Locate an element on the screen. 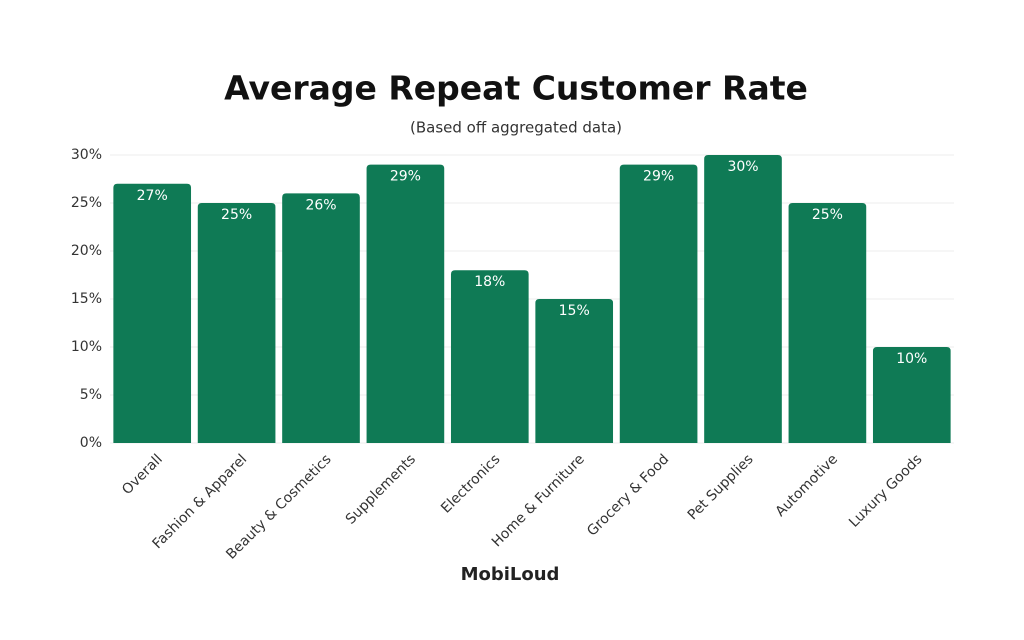  x-tick-label: Supplements is located at coordinates (381, 489).